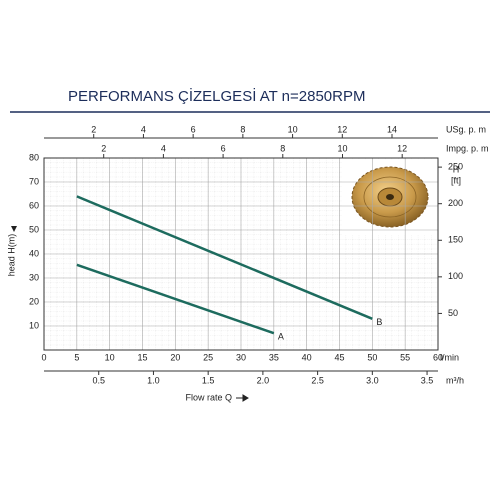 This screenshot has width=500, height=500. Describe the element at coordinates (307, 357) in the screenshot. I see `x-tick-label: 40` at that location.